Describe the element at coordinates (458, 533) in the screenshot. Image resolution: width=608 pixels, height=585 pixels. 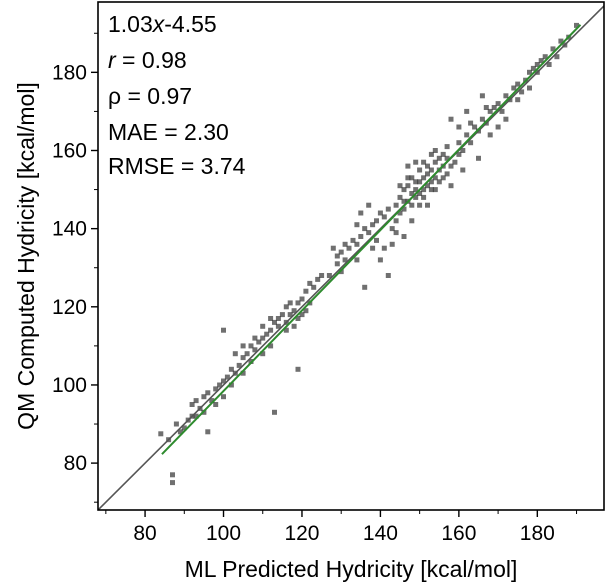
I see `x-tick-label: 160` at that location.